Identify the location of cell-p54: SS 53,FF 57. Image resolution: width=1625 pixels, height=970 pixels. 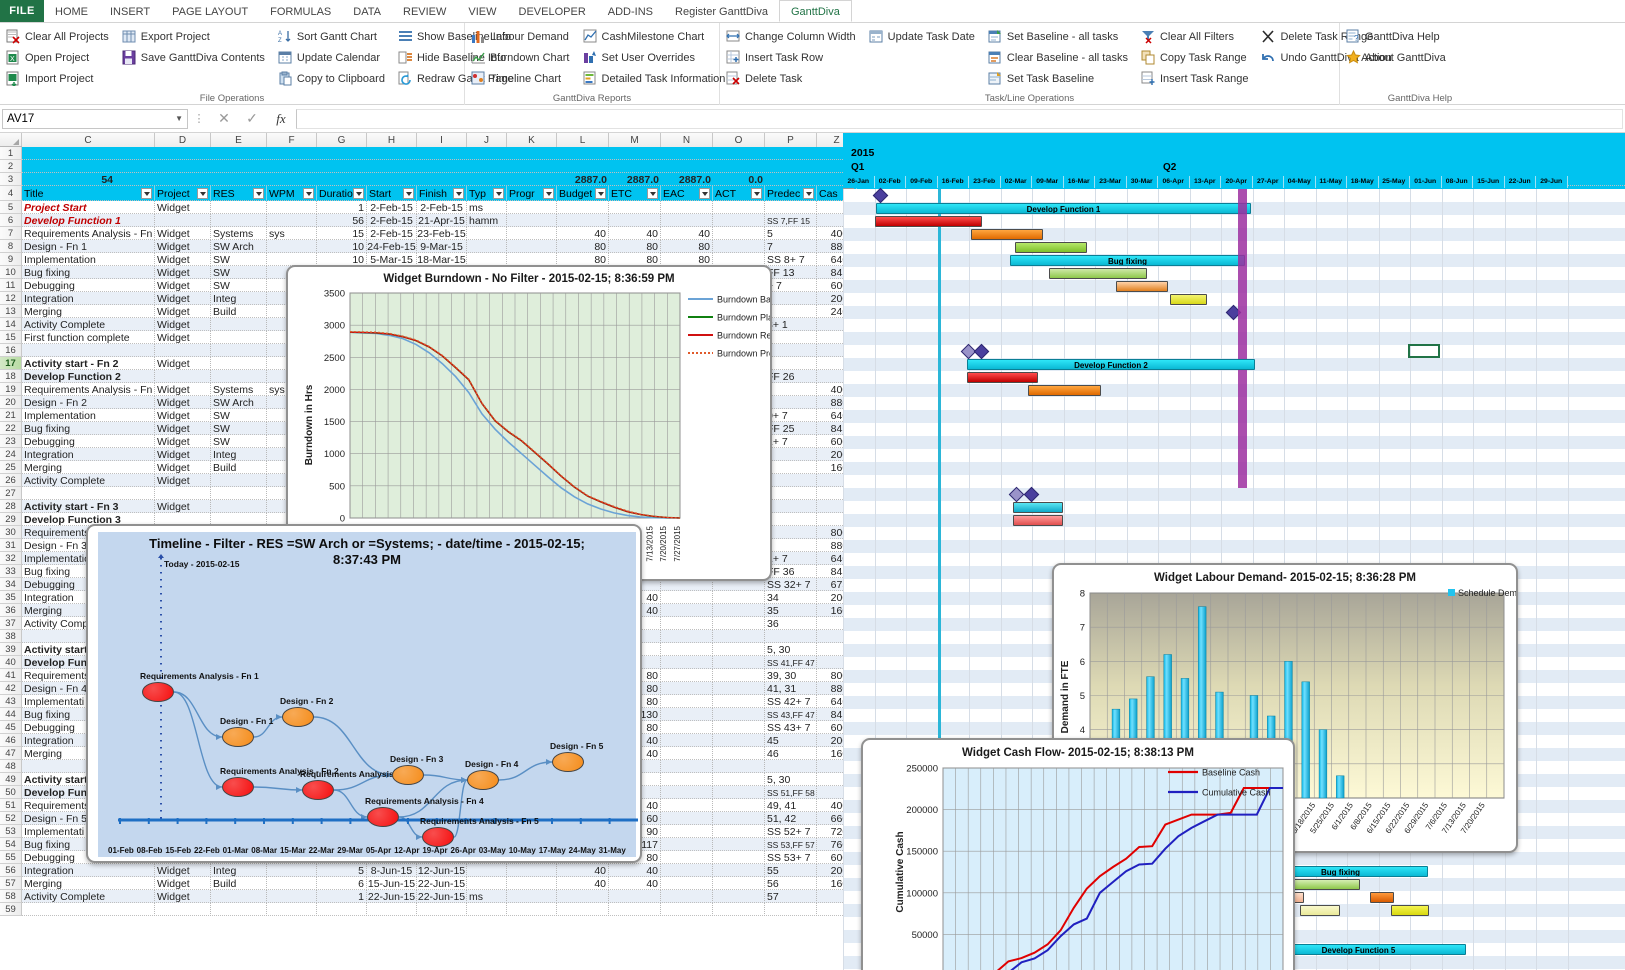
(791, 844).